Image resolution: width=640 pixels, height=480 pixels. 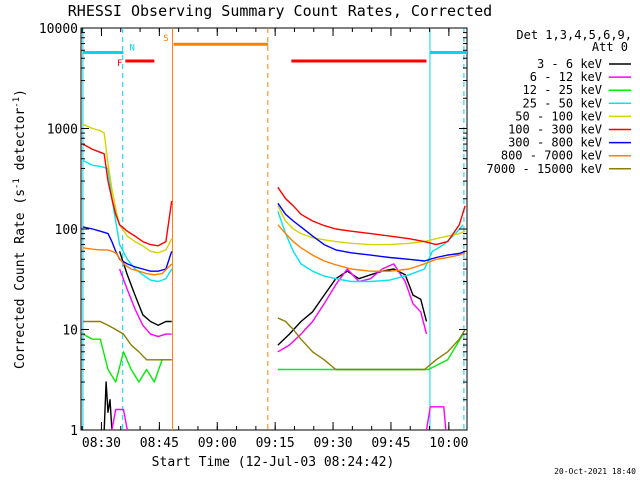 I want to click on y-tick-label: 10000, so click(x=58, y=29).